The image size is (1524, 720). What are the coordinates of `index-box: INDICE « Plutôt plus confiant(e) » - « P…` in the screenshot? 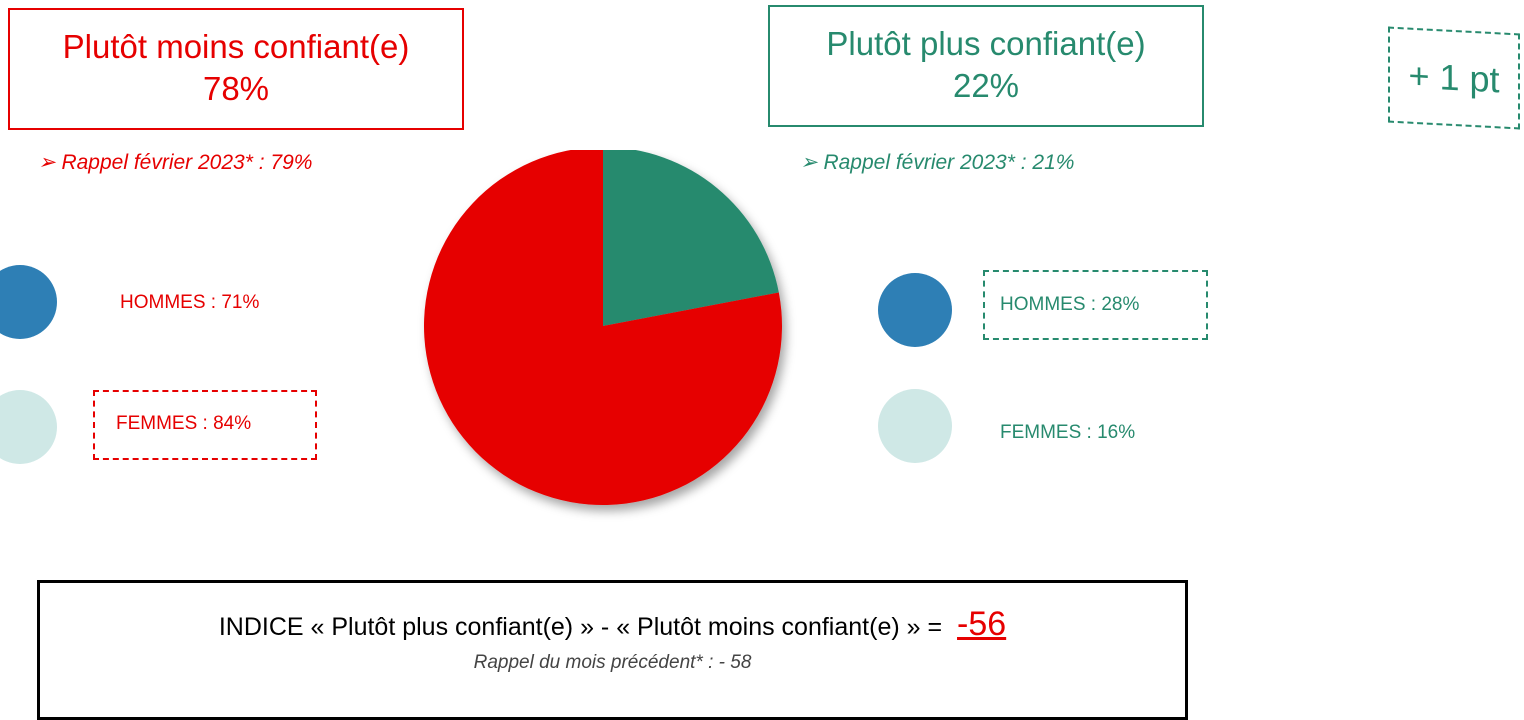 It's located at (612, 650).